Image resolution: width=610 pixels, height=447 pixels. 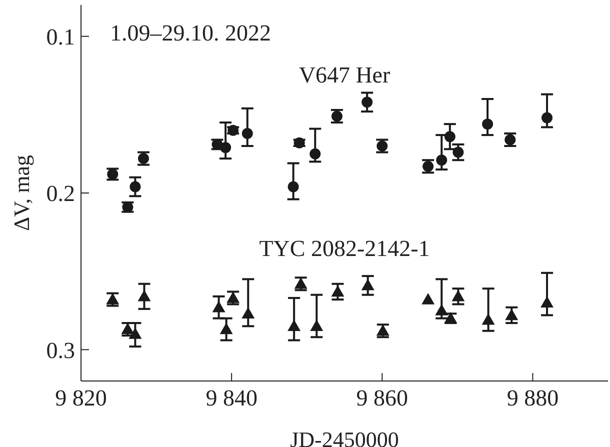 What do you see at coordinates (21, 193) in the screenshot?
I see `y-axis-title: ΔV, mag` at bounding box center [21, 193].